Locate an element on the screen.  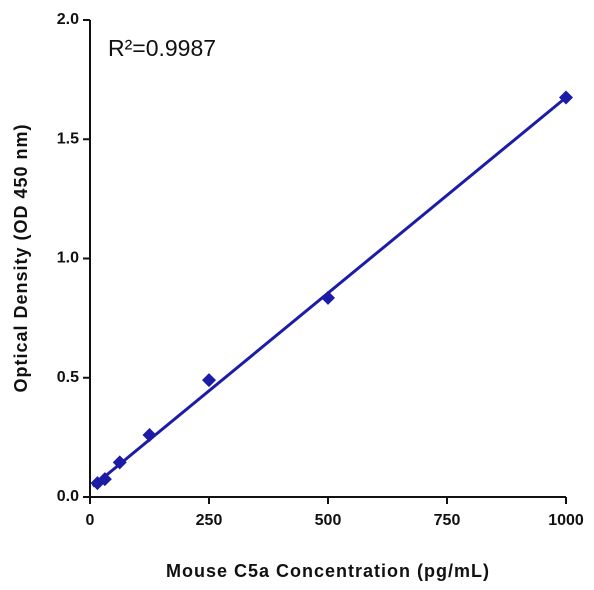
y-tick-label: 1.5 is located at coordinates (68, 138).